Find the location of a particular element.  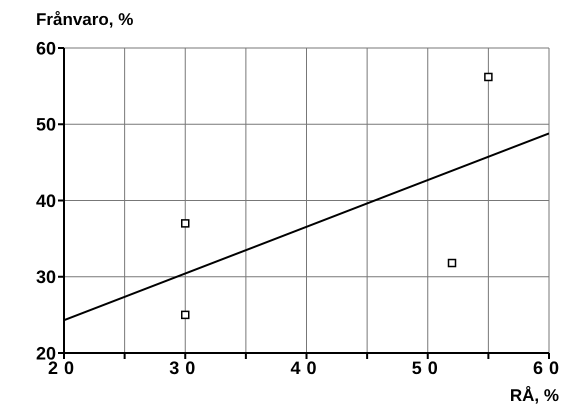

y-axis-title: Frånvaro, % is located at coordinates (85, 20).